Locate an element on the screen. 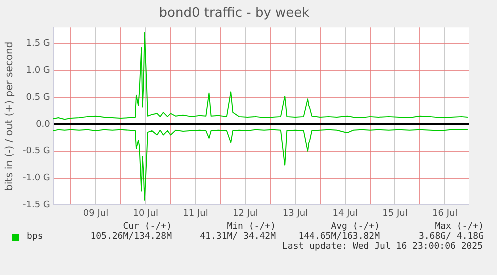 This screenshot has width=497, height=275. chart-title: bond0 traffic - by week is located at coordinates (234, 14).